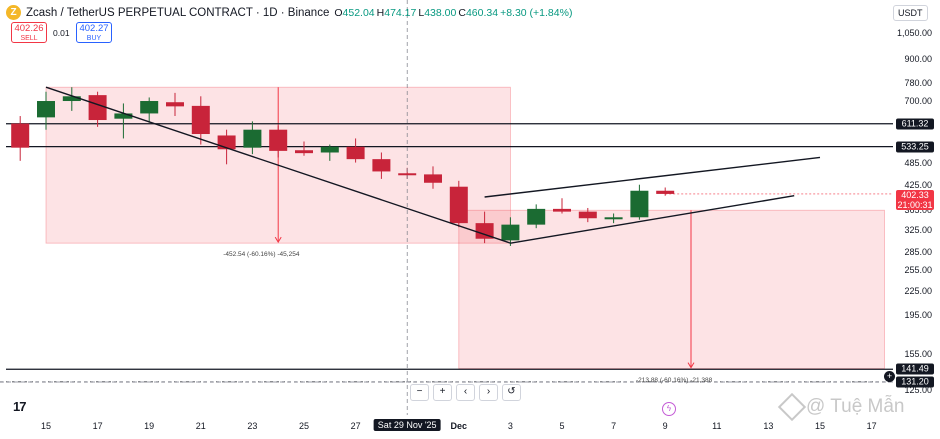 The width and height of the screenshot is (940, 439). What do you see at coordinates (61, 33) in the screenshot?
I see `spread-value: 0.01` at bounding box center [61, 33].